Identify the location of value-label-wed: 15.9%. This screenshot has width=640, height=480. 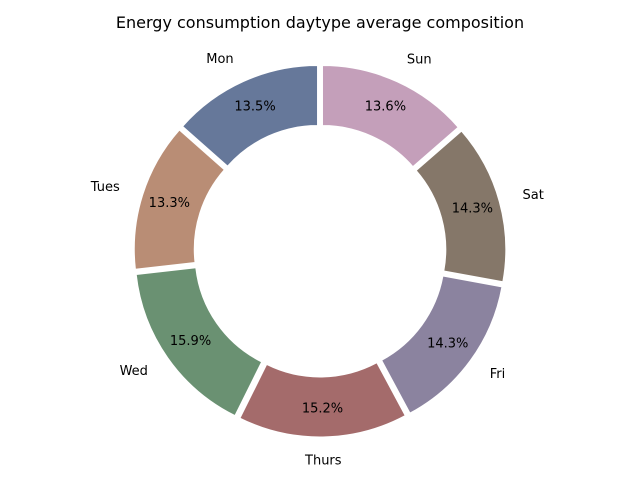
(190, 341).